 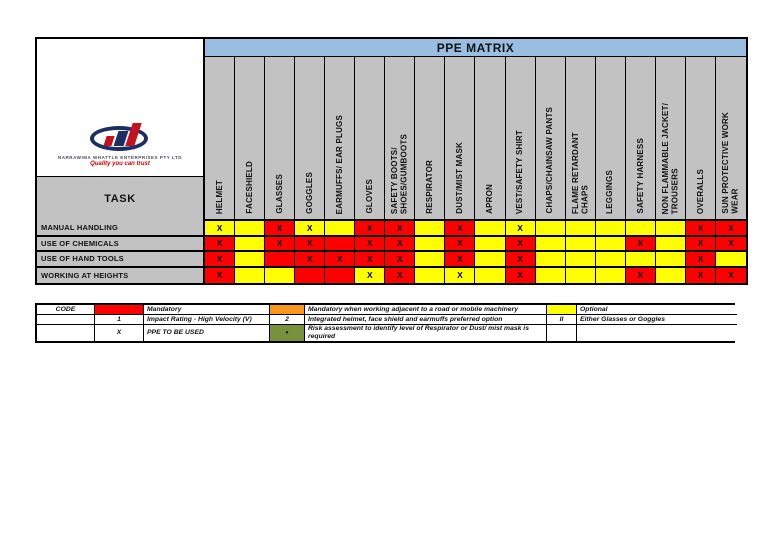 I want to click on column-header-overalls: OVERALLS, so click(x=700, y=139).